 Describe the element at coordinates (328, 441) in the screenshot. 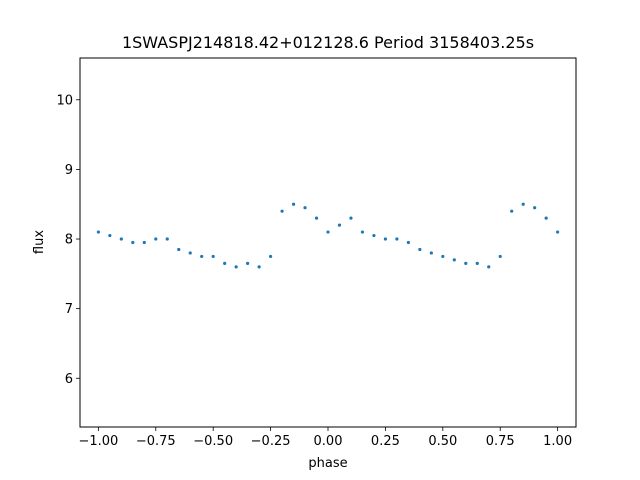

I see `x-tick-label: 0.00` at that location.